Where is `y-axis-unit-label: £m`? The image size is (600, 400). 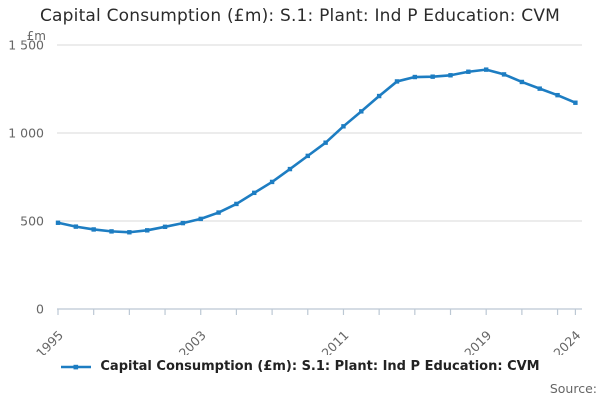
y-axis-unit-label: £m is located at coordinates (36, 36).